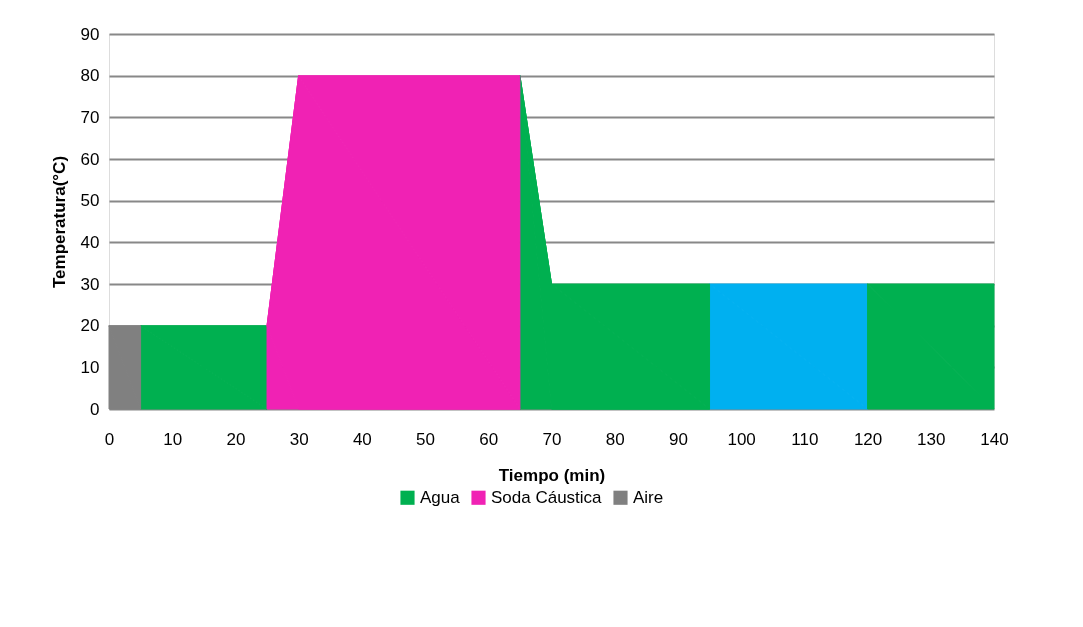  Describe the element at coordinates (741, 439) in the screenshot. I see `x-tick-label: 100` at that location.